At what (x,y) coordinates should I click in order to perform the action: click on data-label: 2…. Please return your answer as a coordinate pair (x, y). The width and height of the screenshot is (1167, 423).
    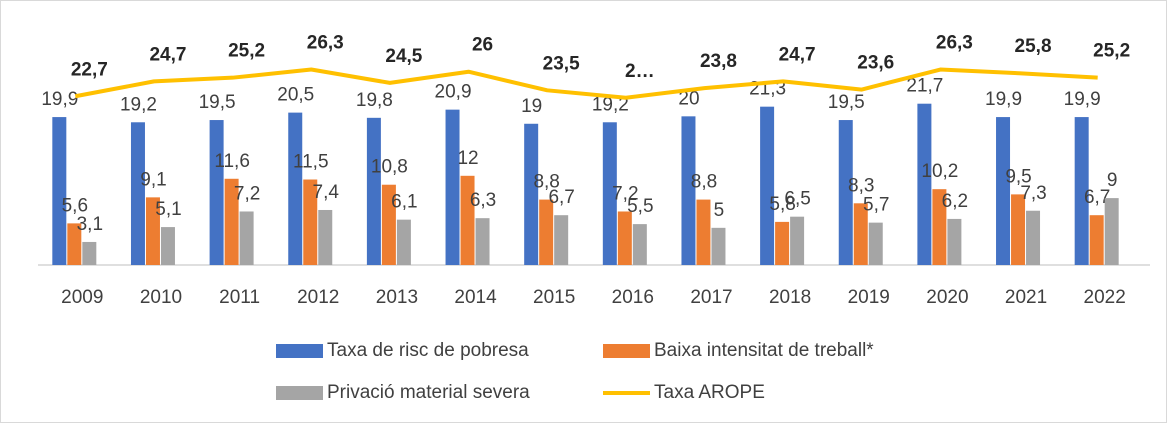
    Looking at the image, I should click on (640, 71).